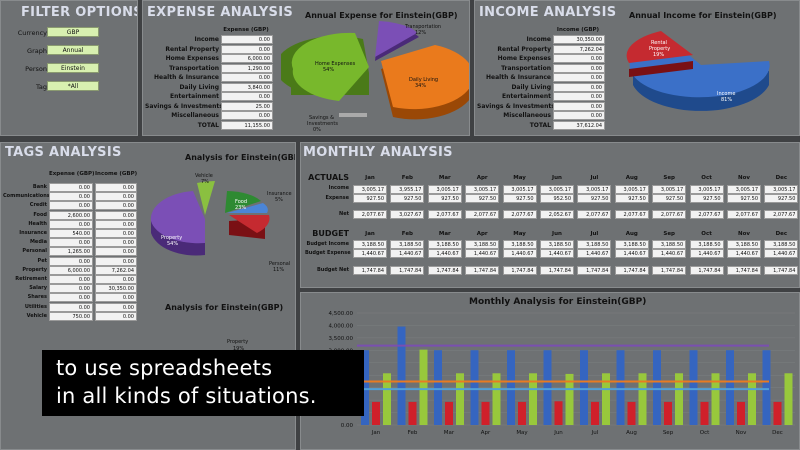 This screenshot has width=800, height=450. I want to click on tags-row-income: 7,262.04, so click(116, 270).